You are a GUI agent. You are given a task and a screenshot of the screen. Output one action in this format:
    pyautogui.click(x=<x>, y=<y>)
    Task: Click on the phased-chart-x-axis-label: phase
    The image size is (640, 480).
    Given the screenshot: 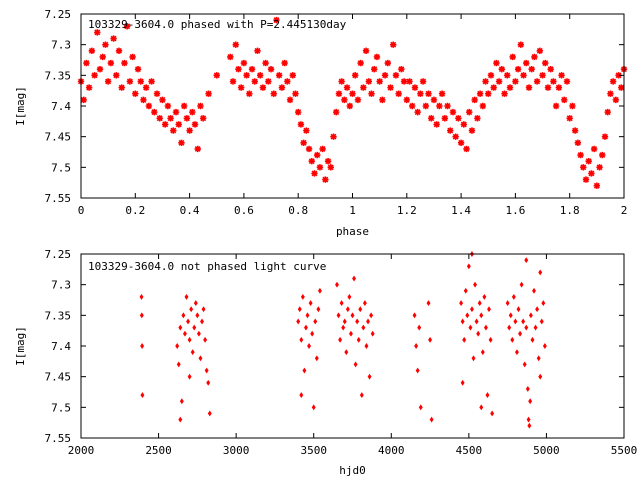 What is the action you would take?
    pyautogui.click(x=352, y=231)
    